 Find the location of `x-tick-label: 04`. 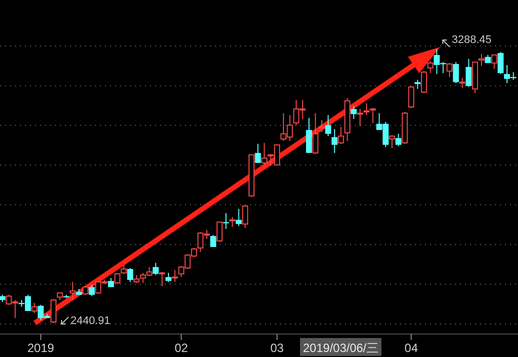

x-tick-label: 04 is located at coordinates (411, 348).